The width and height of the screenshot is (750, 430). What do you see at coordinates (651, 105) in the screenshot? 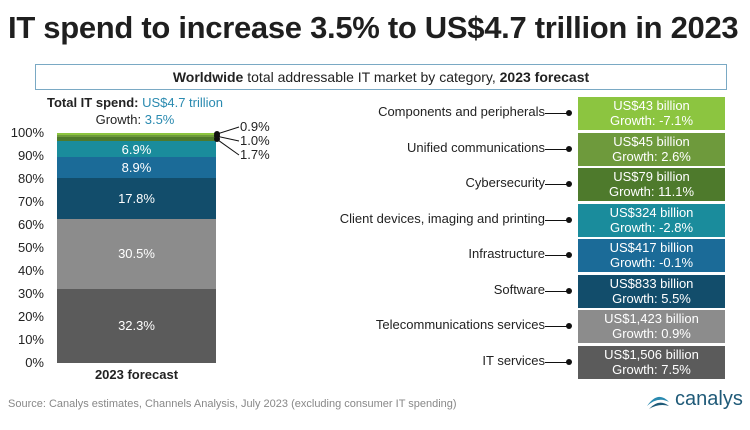
I see `category-spend: US$43 billion` at bounding box center [651, 105].